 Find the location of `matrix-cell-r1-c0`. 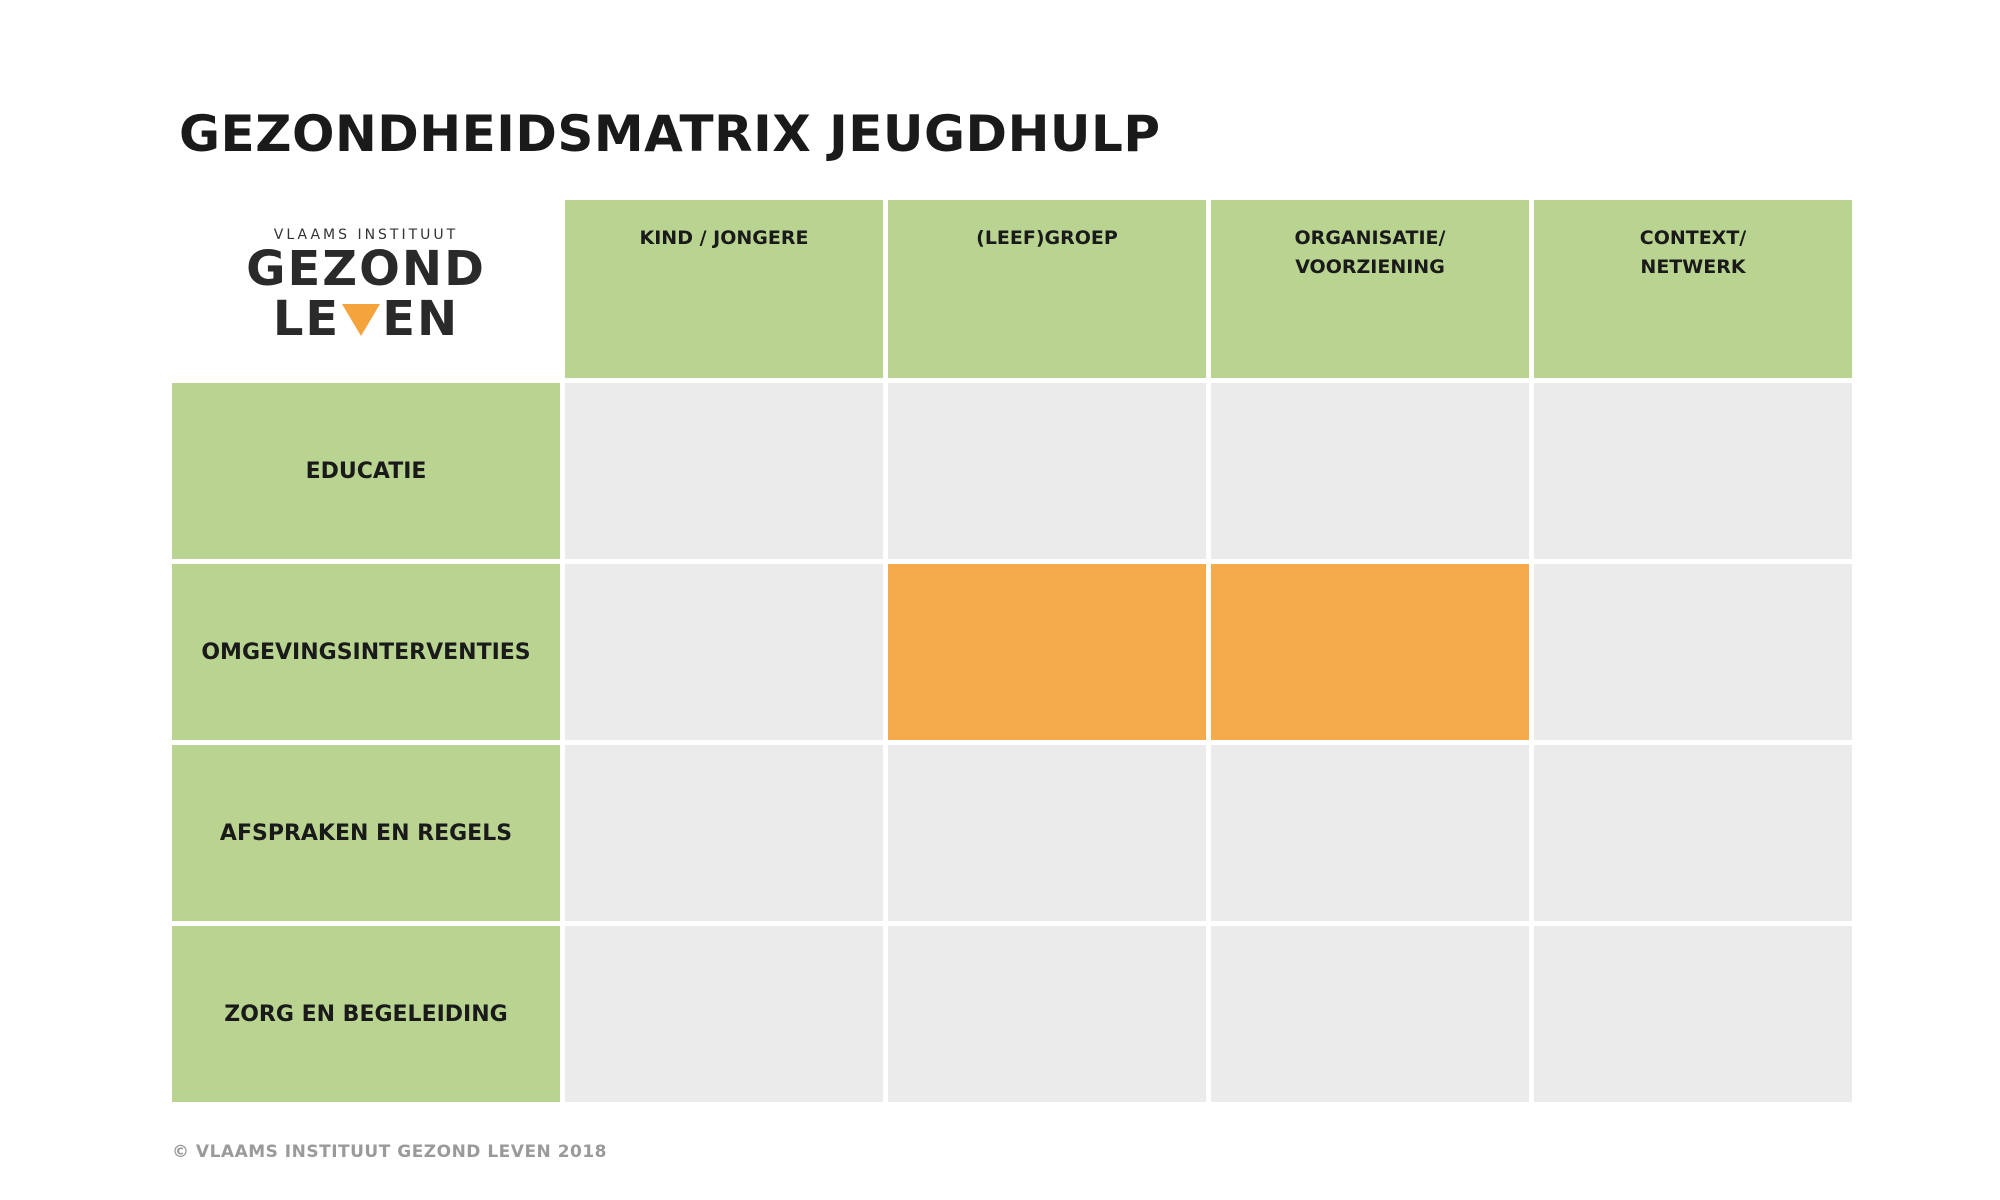

matrix-cell-r1-c0 is located at coordinates (724, 652).